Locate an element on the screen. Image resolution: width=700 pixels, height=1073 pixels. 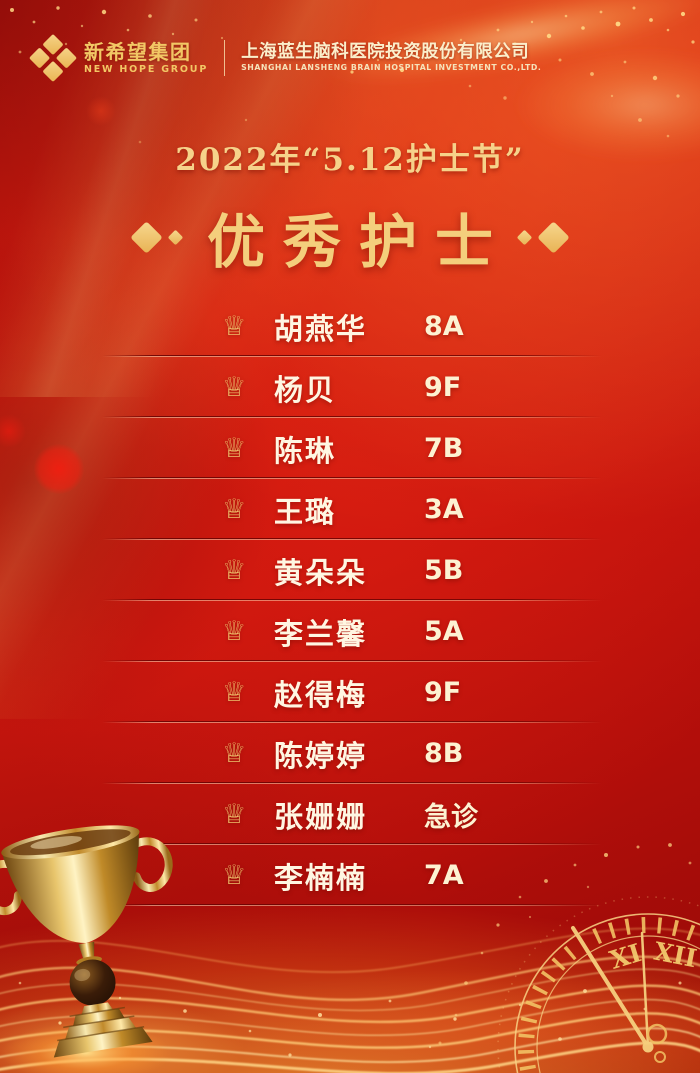
gold-dust-sparkles is located at coordinates (355, 80).